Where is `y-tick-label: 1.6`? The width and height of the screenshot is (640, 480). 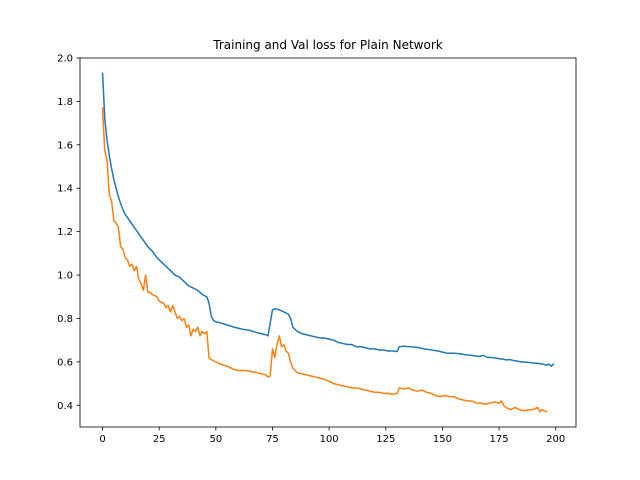 y-tick-label: 1.6 is located at coordinates (65, 145).